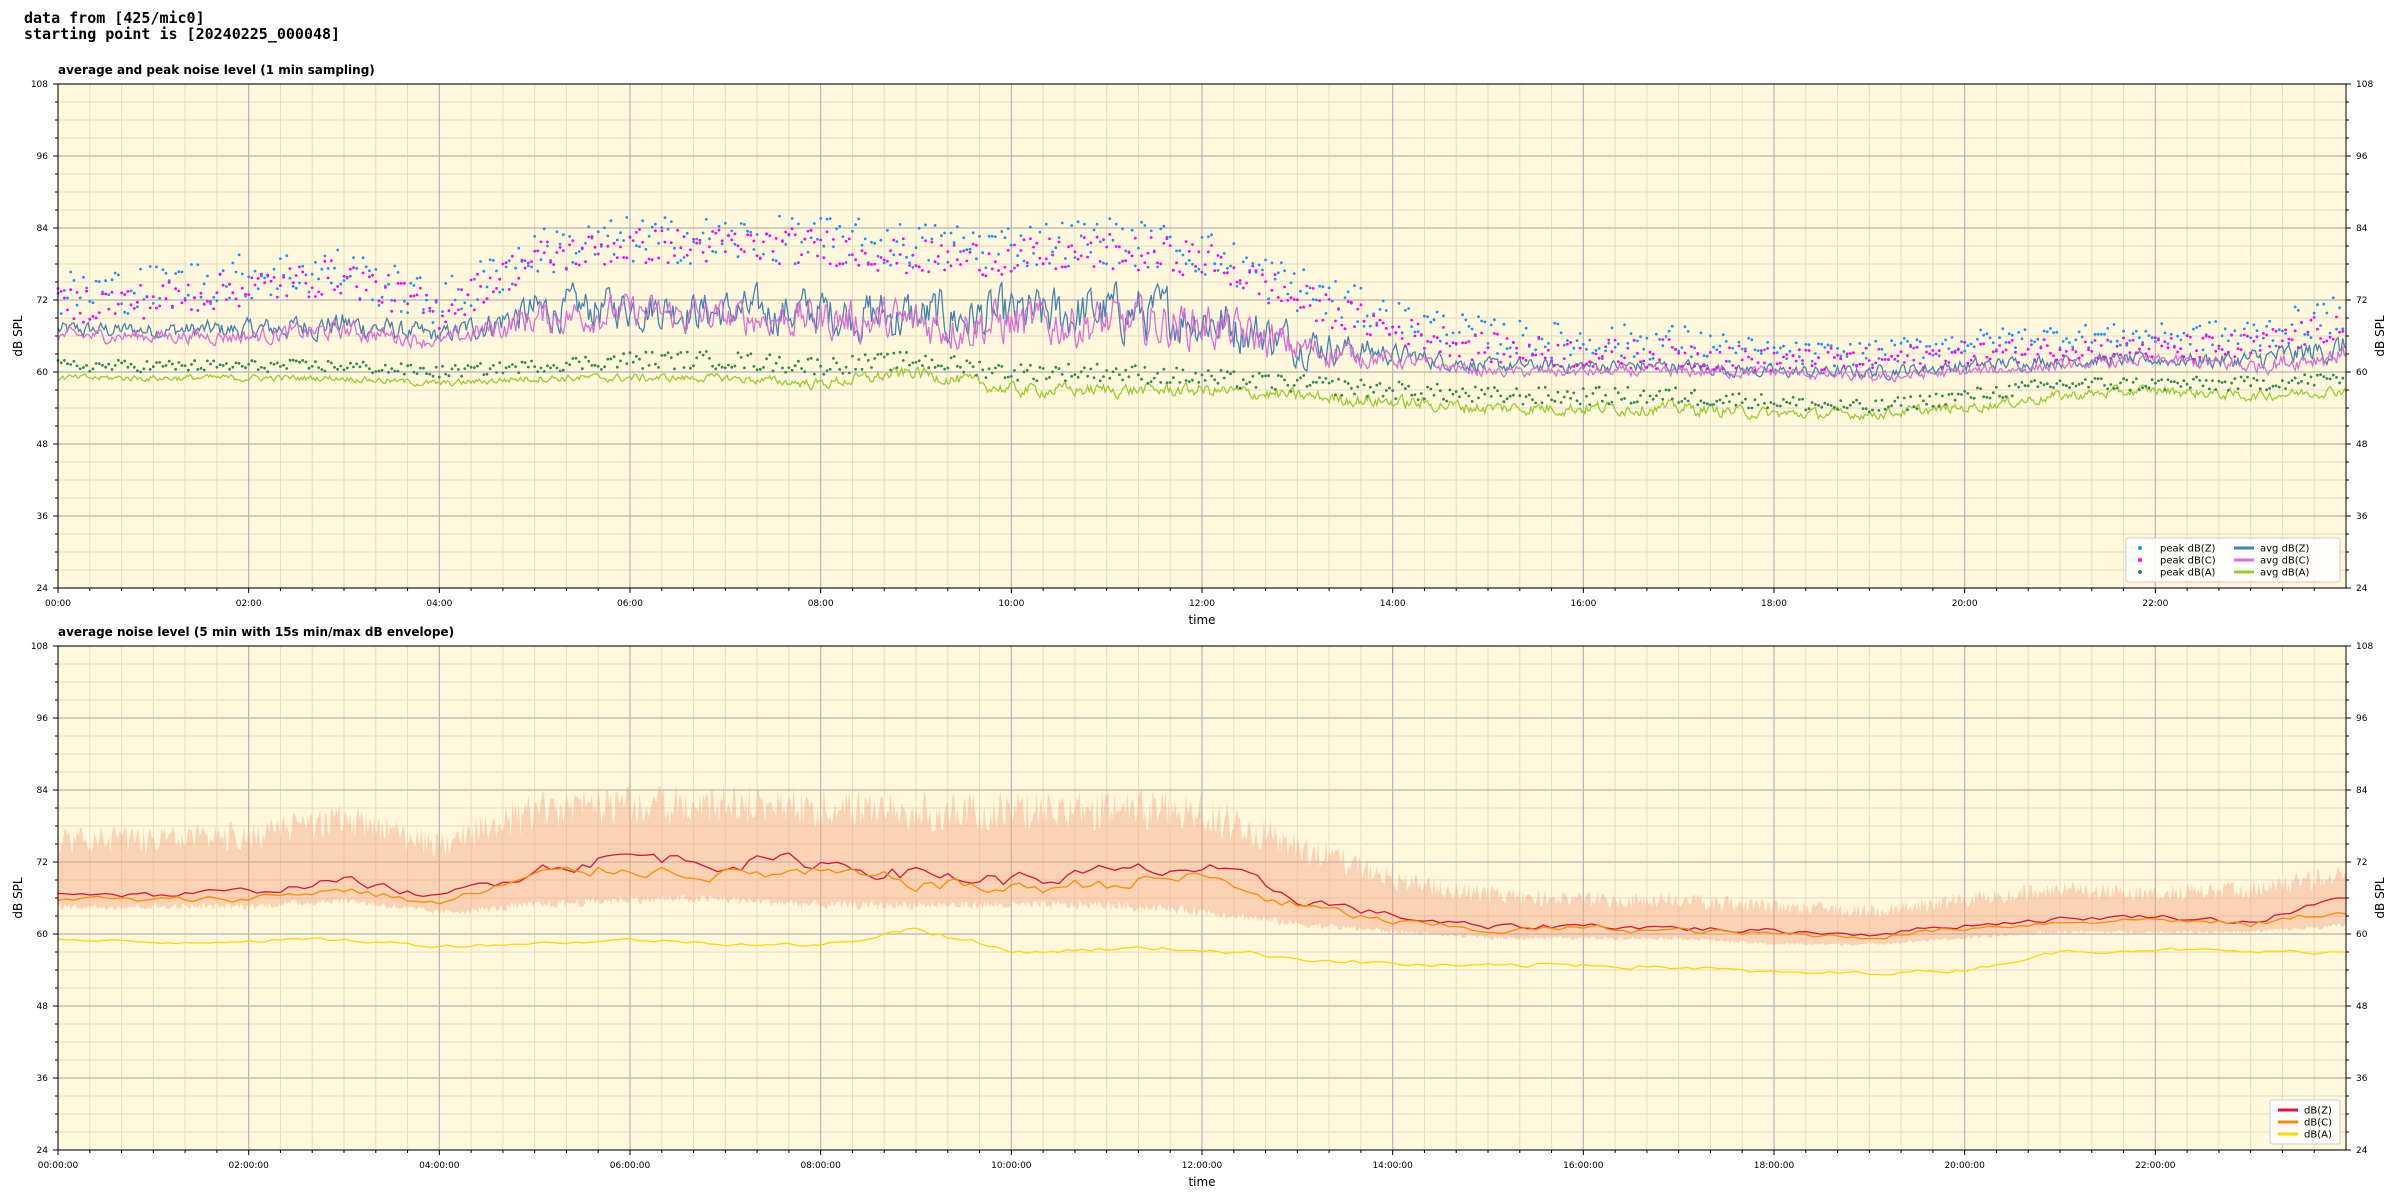  Describe the element at coordinates (43, 373) in the screenshot. I see `y-tick-label: 60` at that location.